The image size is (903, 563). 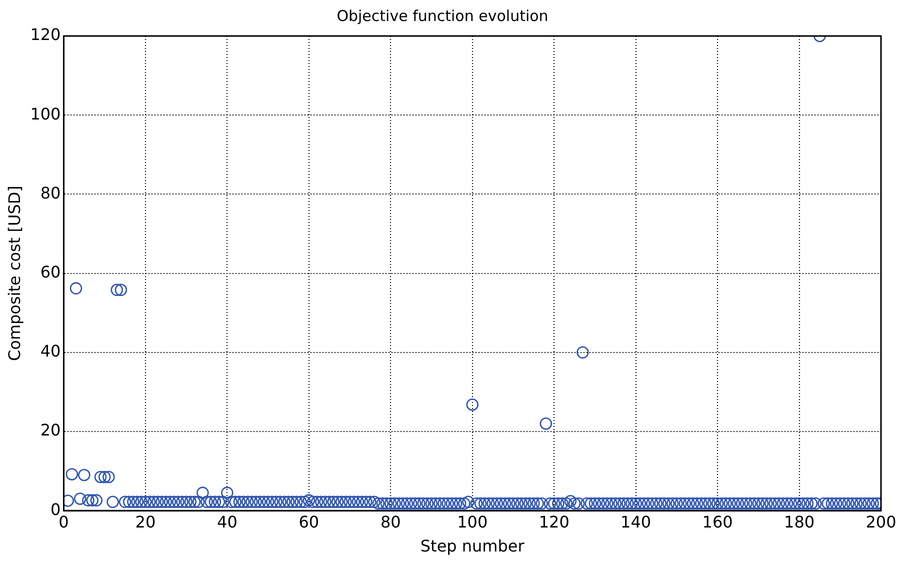 I want to click on chart-title: Objective function evolution, so click(x=442, y=15).